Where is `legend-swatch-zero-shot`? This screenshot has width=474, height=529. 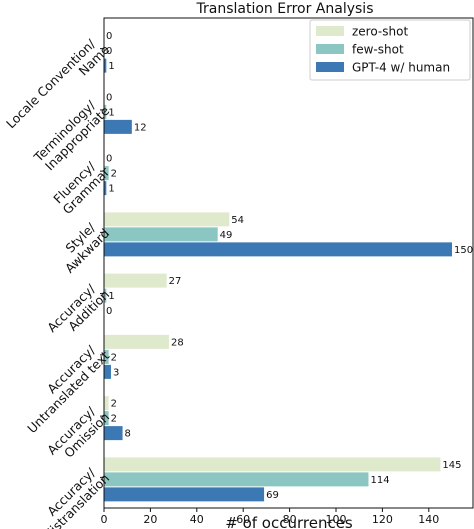
legend-swatch-zero-shot is located at coordinates (330, 31).